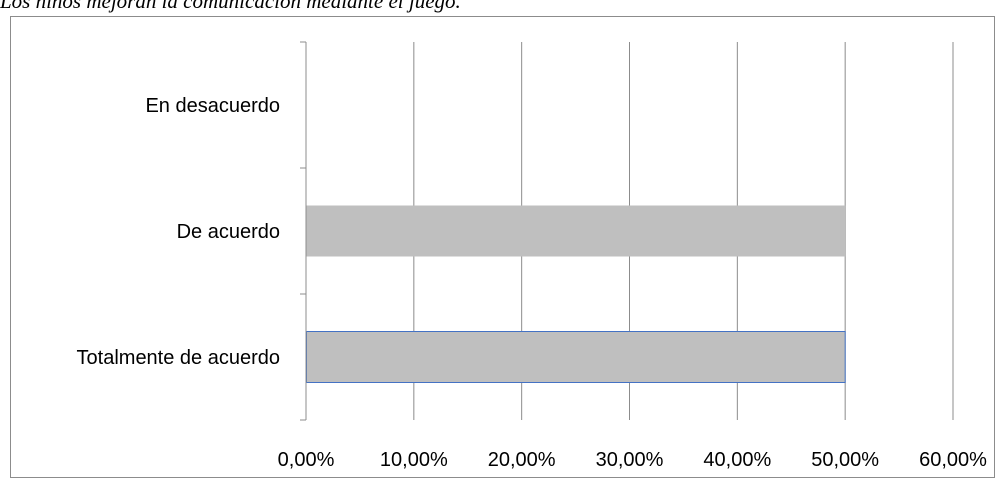 The height and width of the screenshot is (480, 1006). I want to click on x-tick-label-0: 0,00%, so click(306, 460).